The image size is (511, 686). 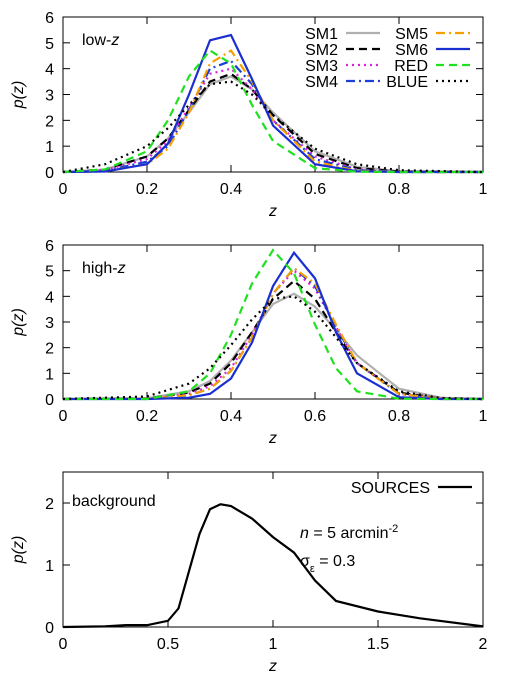 What do you see at coordinates (100, 268) in the screenshot?
I see `annotation-part: high-` at bounding box center [100, 268].